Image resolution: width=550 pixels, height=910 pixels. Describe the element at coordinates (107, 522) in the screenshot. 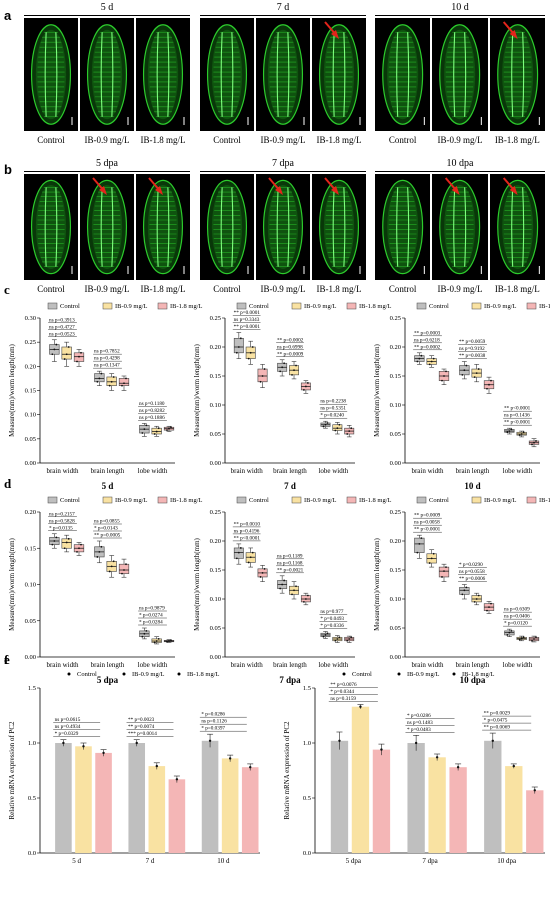

I see `significance-label: ns p=0.0855` at that location.